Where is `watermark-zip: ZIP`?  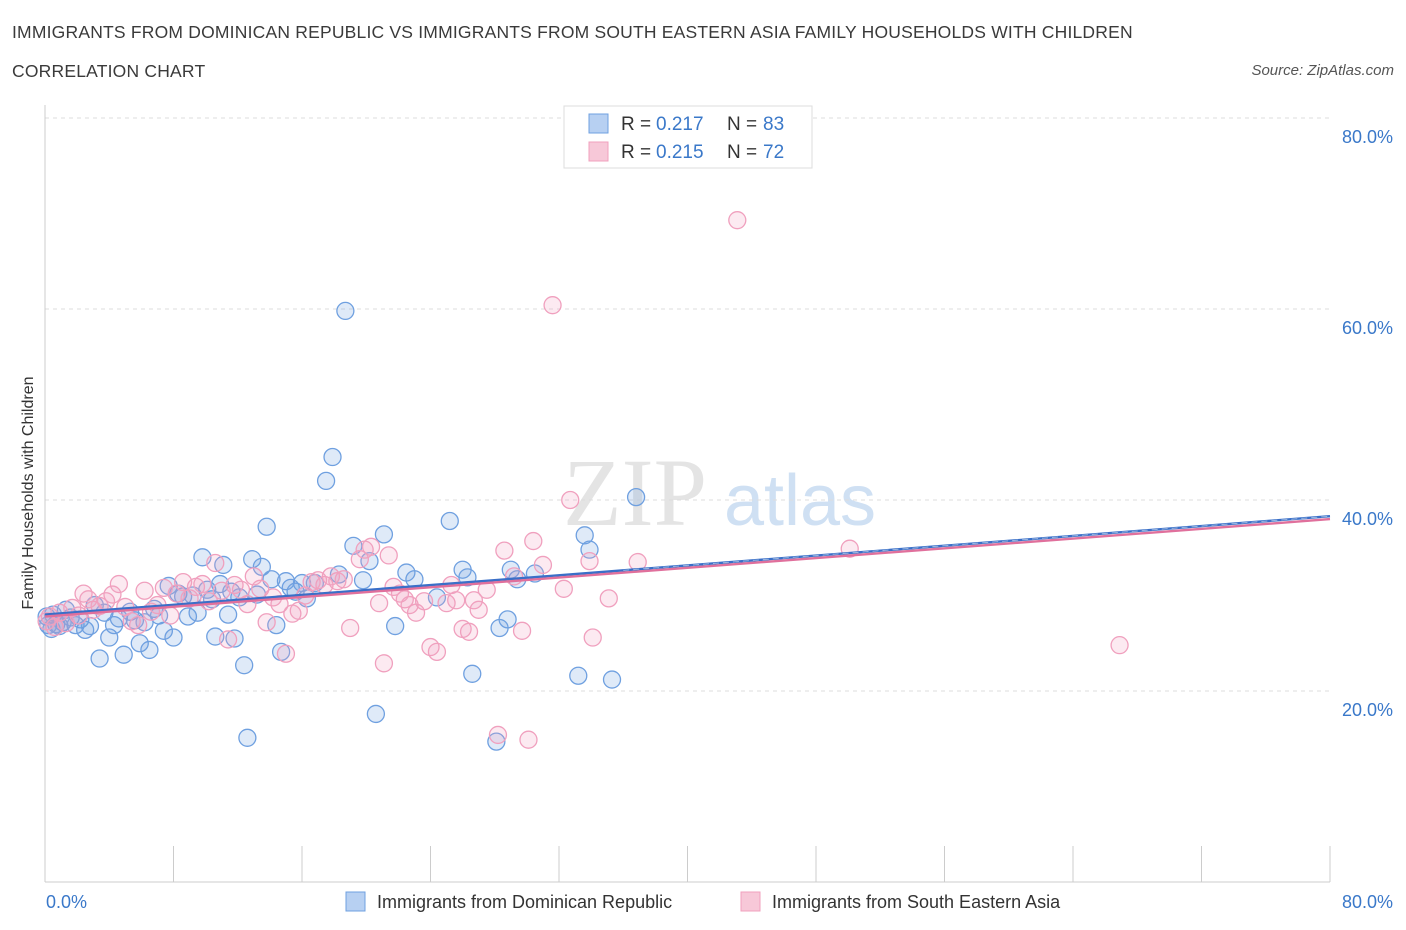 watermark-zip: ZIP is located at coordinates (635, 492).